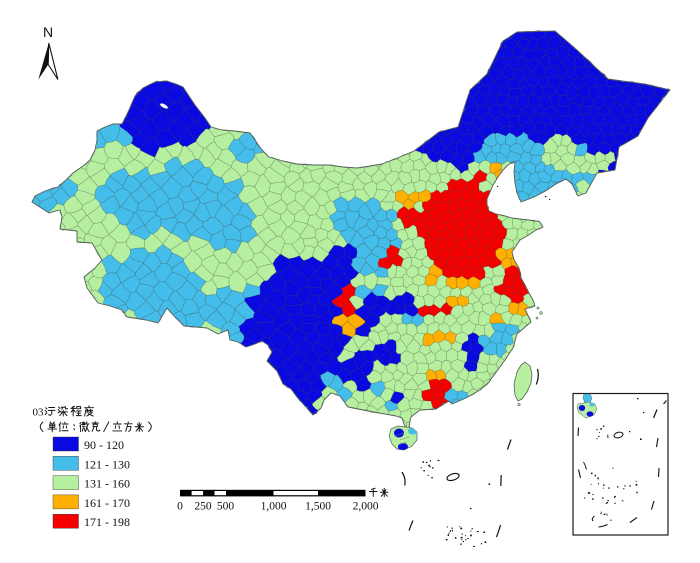  What do you see at coordinates (107, 484) in the screenshot?
I see `svg-text: 131 - 160` at bounding box center [107, 484].